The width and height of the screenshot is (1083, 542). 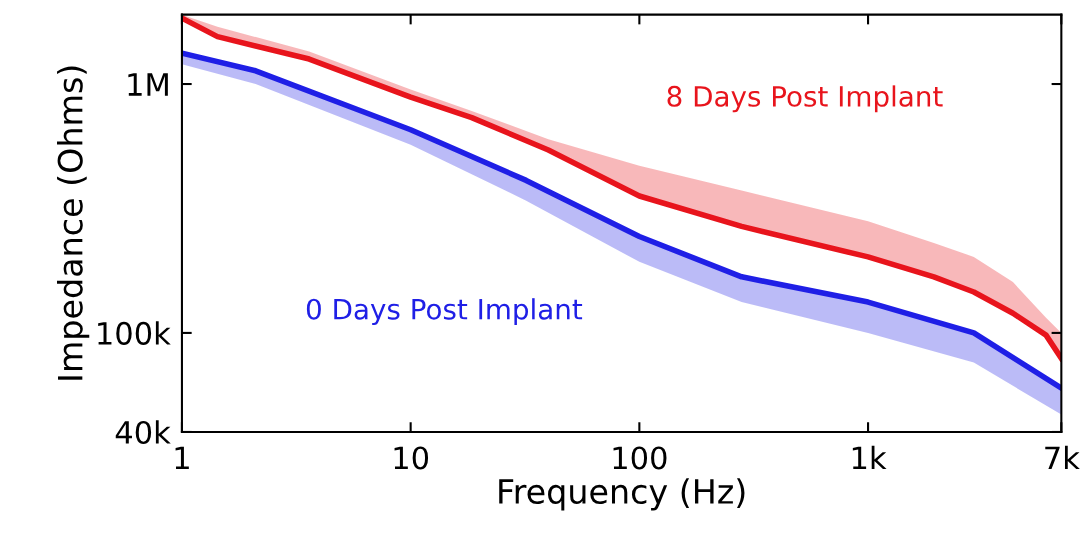 What do you see at coordinates (73, 223) in the screenshot?
I see `y-axis-title: Impedance (Ohms)` at bounding box center [73, 223].